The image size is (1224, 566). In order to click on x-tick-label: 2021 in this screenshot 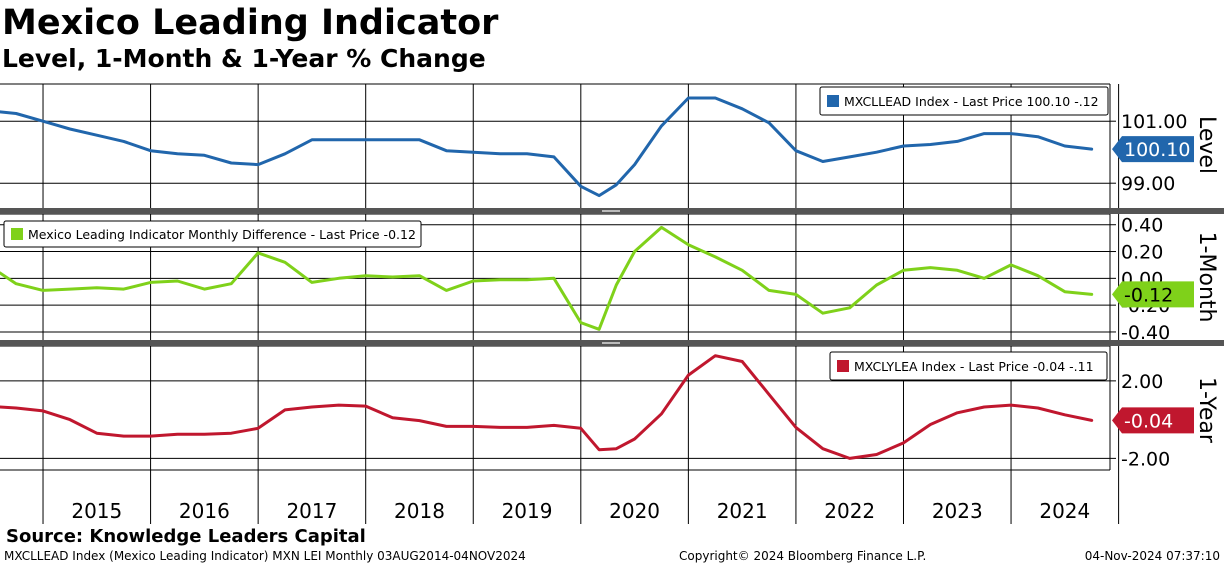, I will do `click(742, 511)`.